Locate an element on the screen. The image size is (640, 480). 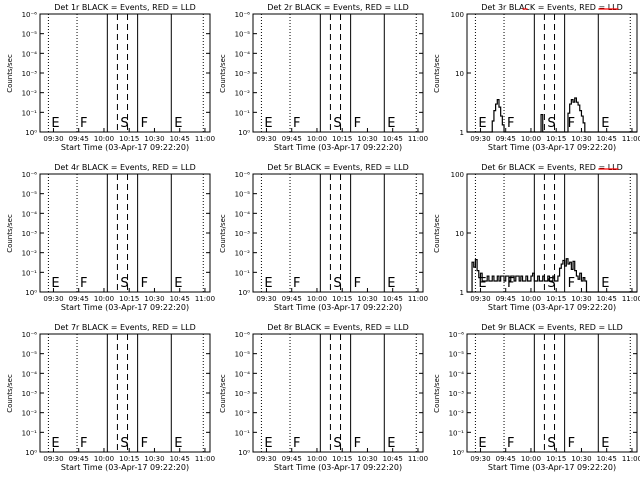
y-tick-label: 10⁻⁴ is located at coordinates (457, 374).